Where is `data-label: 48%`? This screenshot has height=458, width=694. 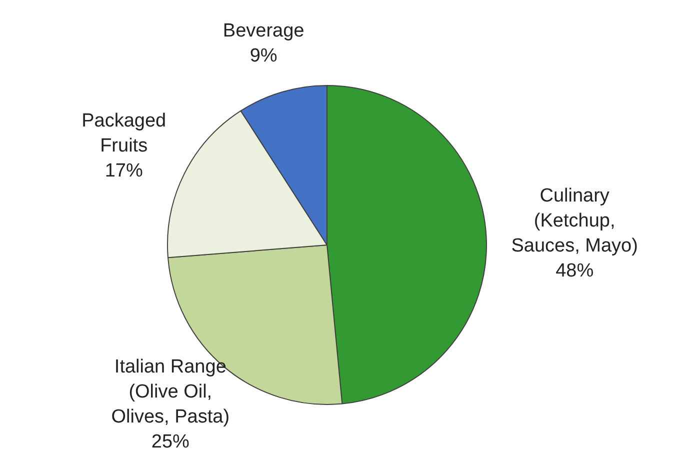
data-label: 48% is located at coordinates (575, 271).